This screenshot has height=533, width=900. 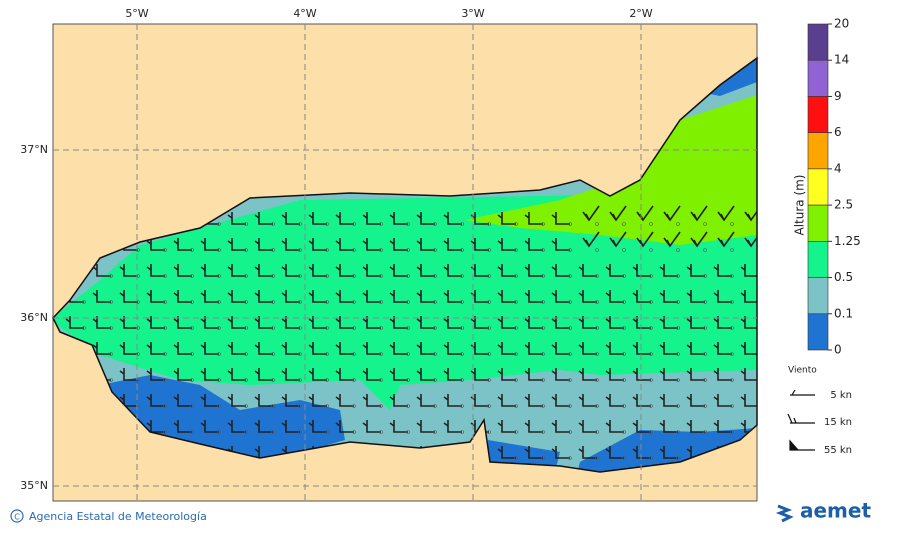 I want to click on copyright-icon, so click(x=17, y=516).